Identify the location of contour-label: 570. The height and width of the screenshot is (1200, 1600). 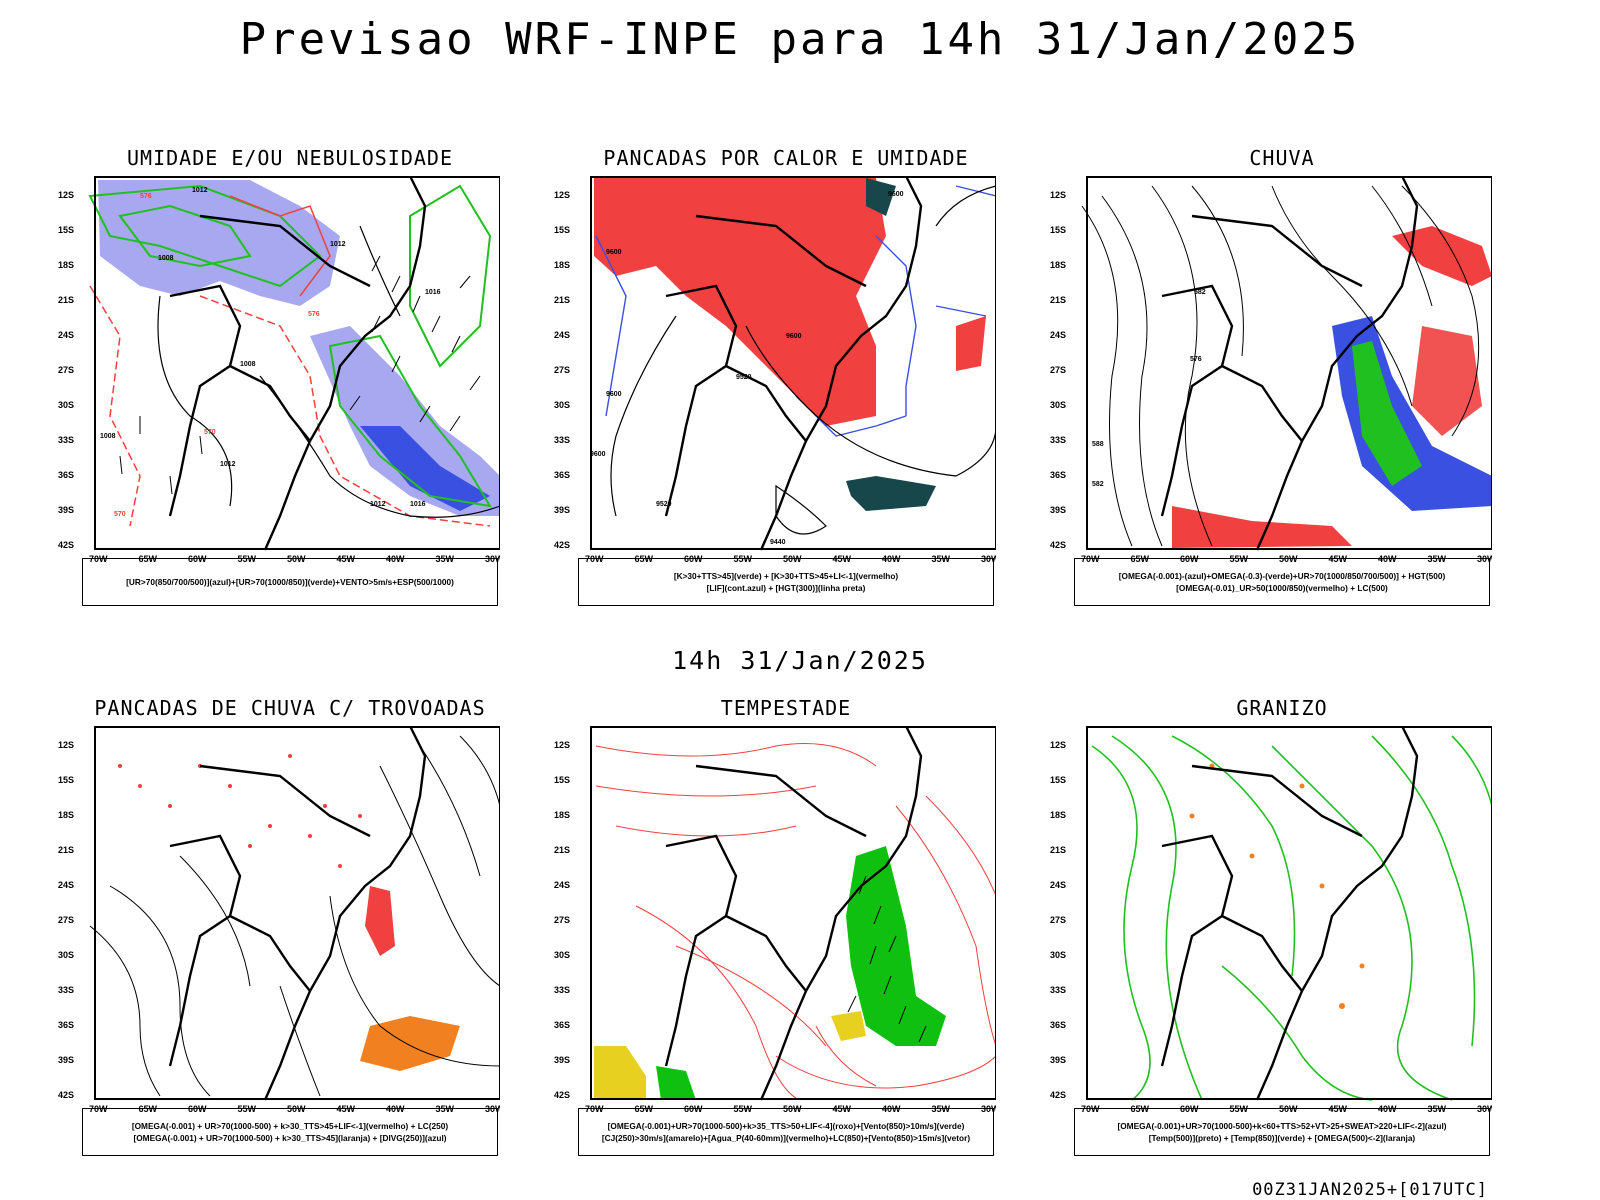
(210, 432).